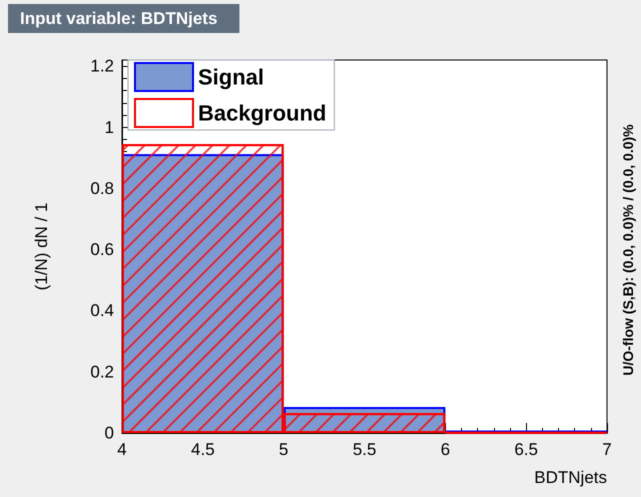 The image size is (641, 497). Describe the element at coordinates (570, 477) in the screenshot. I see `x-axis-title: BDTNjets` at that location.